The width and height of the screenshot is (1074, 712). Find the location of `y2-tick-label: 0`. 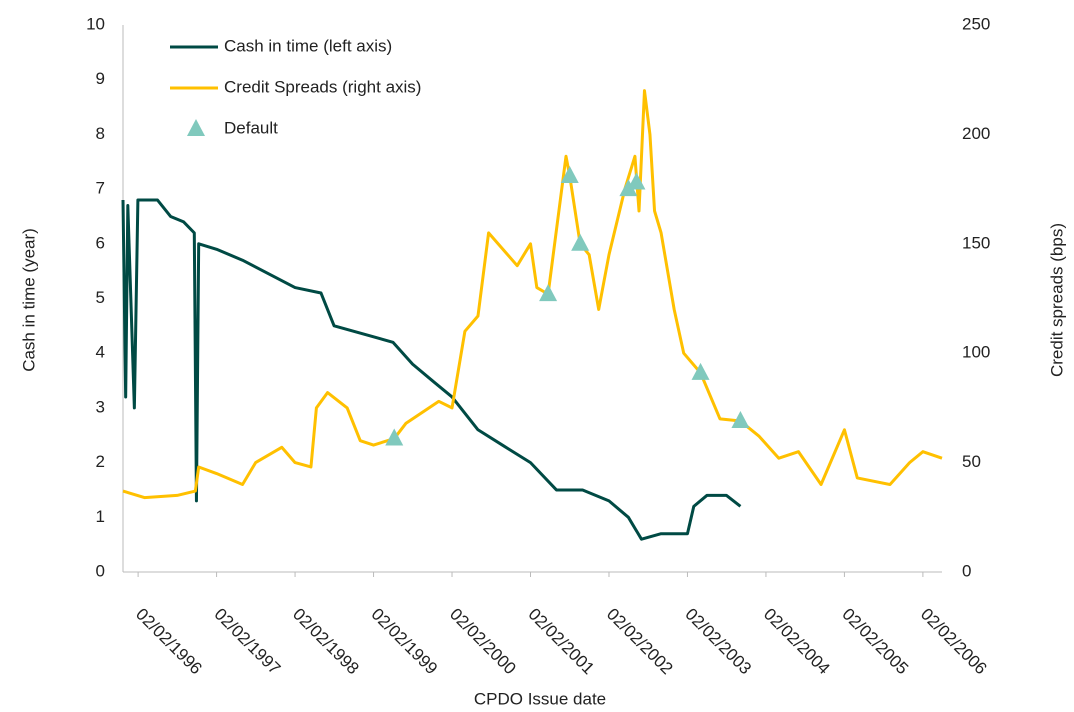

y2-tick-label: 0 is located at coordinates (966, 570).